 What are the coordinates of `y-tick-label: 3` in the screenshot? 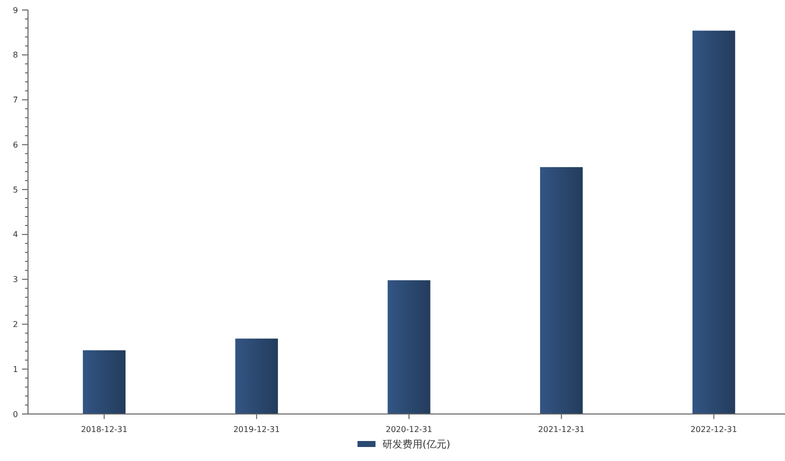 It's located at (15, 279).